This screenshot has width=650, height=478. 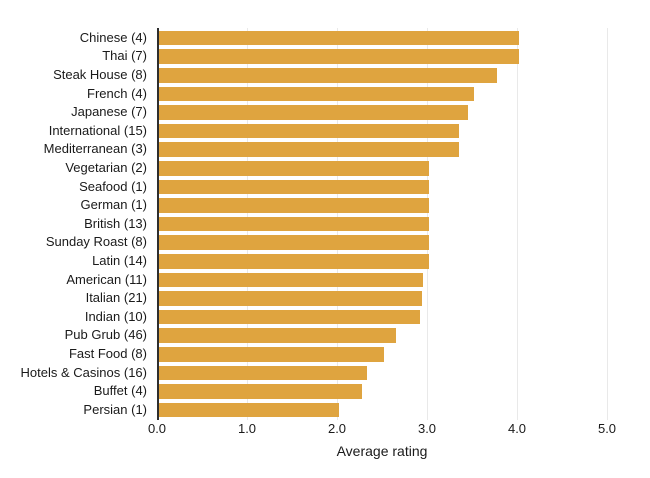 I want to click on category-label: Hotels & Casinos (16), so click(x=83, y=372).